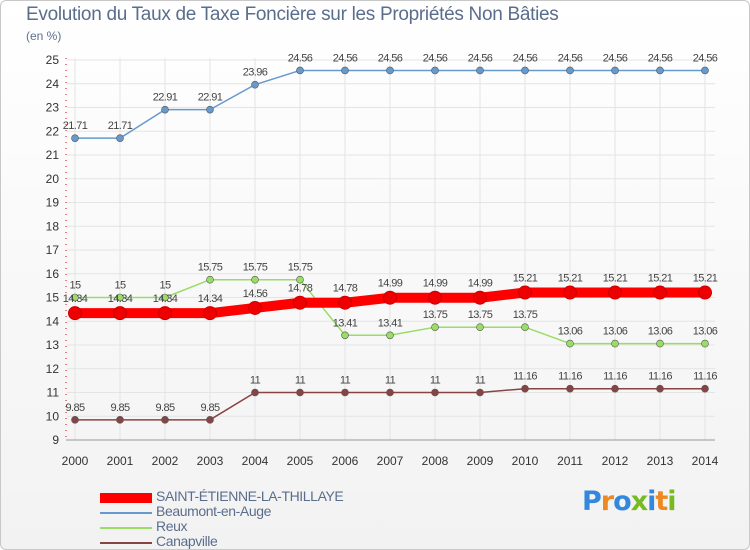 The height and width of the screenshot is (550, 750). What do you see at coordinates (53, 226) in the screenshot?
I see `y-tick-label: 18` at bounding box center [53, 226].